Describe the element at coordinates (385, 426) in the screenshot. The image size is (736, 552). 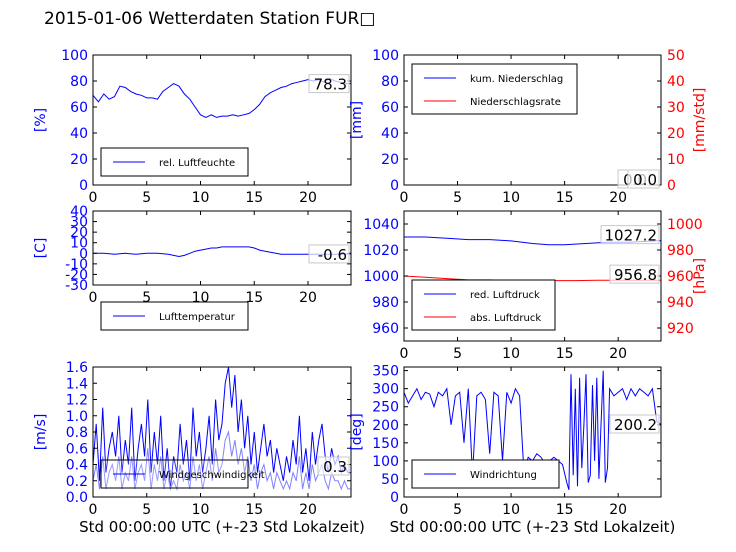
I see `winddirection-ytick-label: 200` at that location.